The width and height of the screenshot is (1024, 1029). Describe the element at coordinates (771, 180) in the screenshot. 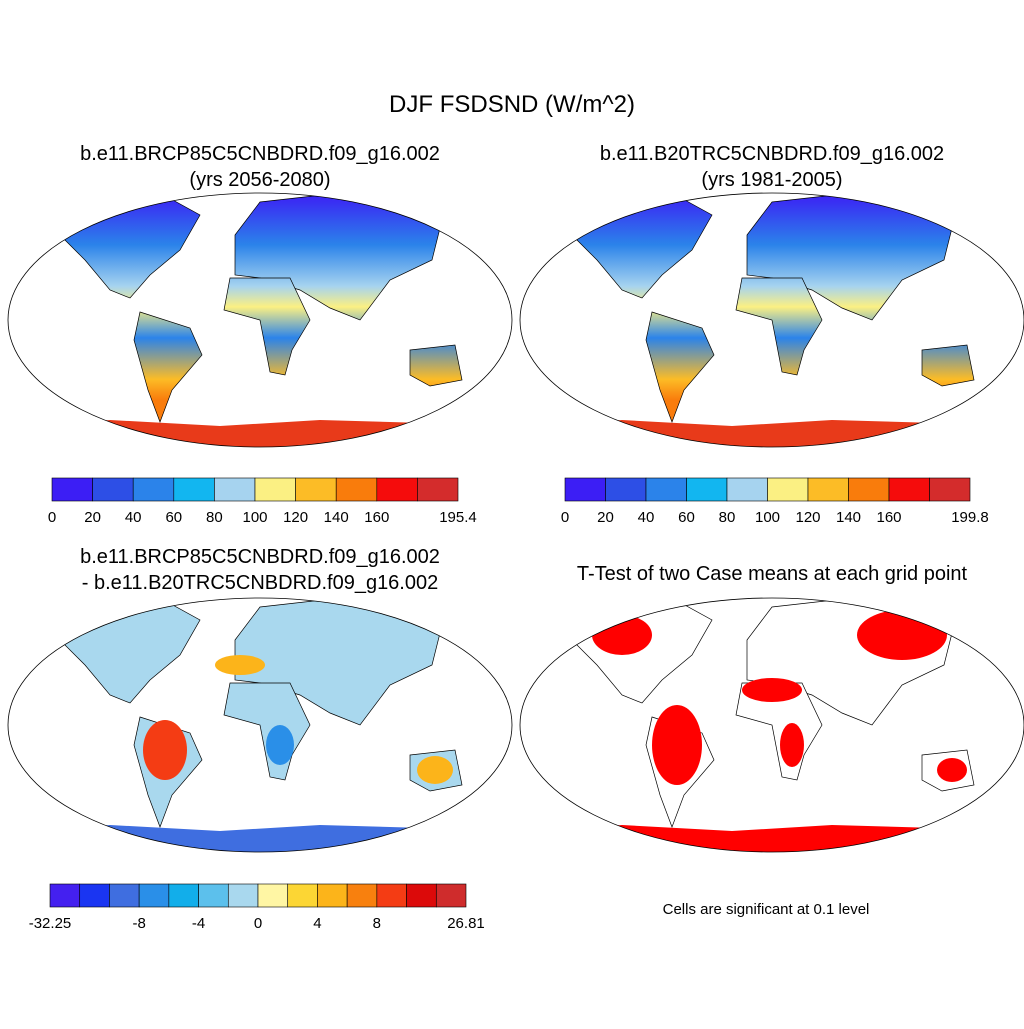

I see `panel-title: (yrs 1981-2005)` at that location.